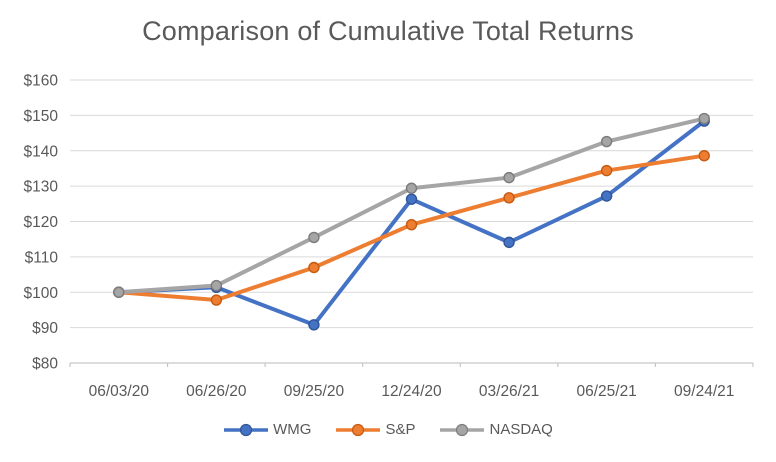  I want to click on x-axis, so click(411, 364).